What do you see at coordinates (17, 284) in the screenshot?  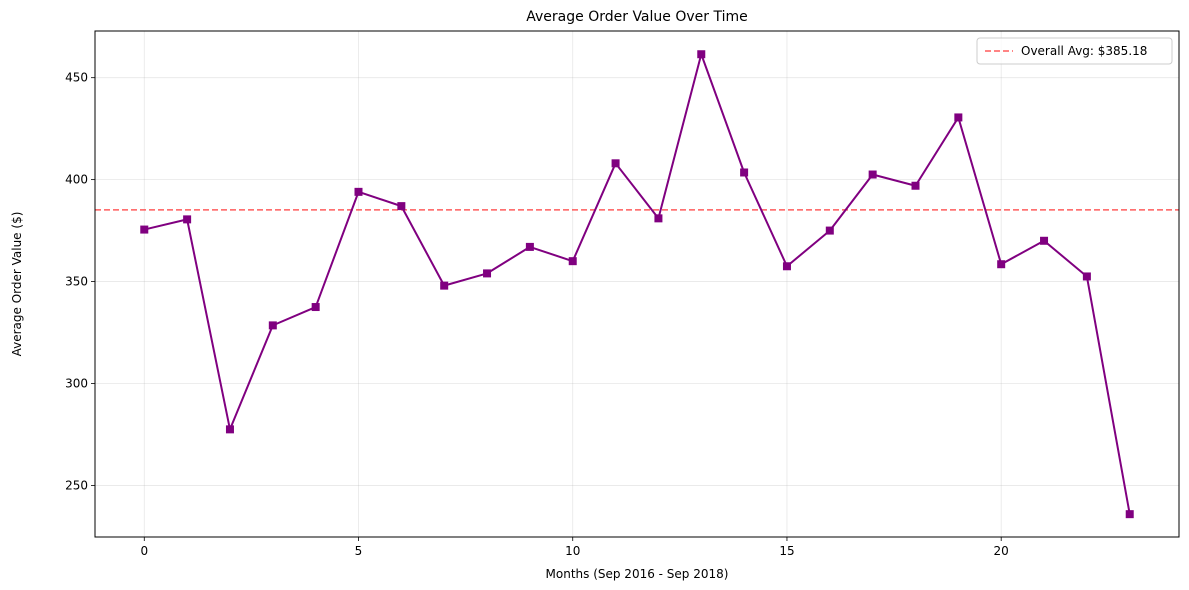 I see `y-axis-title: Average Order Value ($)` at bounding box center [17, 284].